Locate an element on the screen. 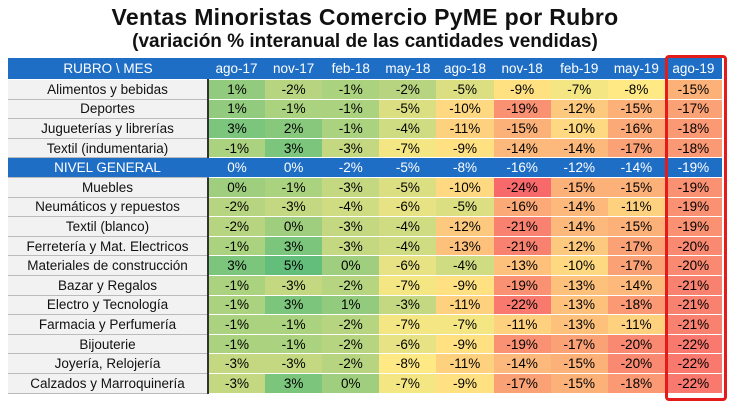 The height and width of the screenshot is (410, 730). column-header: ago-19 is located at coordinates (693, 69).